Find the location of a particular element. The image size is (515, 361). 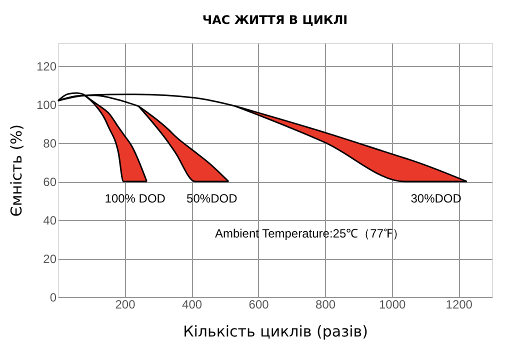

chart-title: ЧАС ЖИТТЯ В ЦИКЛІ is located at coordinates (275, 20).